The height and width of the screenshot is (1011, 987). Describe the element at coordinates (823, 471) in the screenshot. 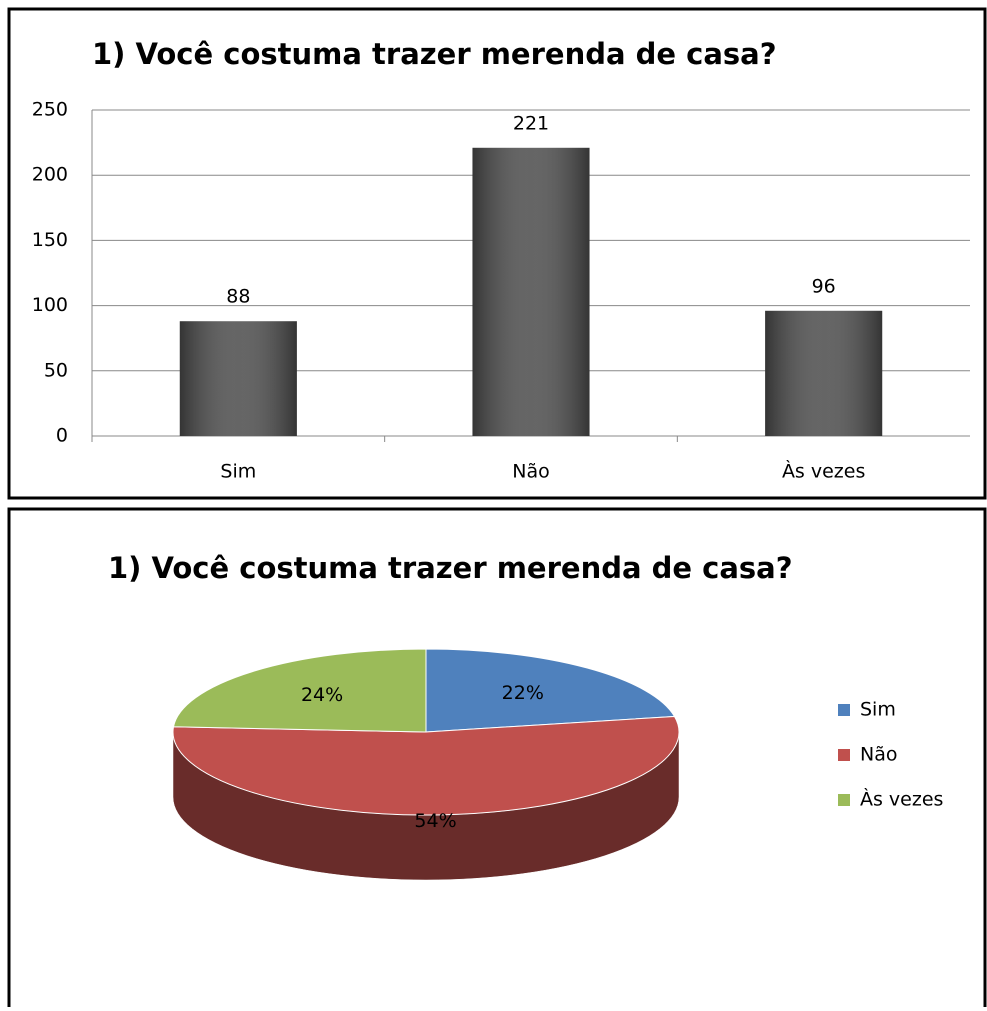

I see `x-tick-label: Às vezes` at that location.